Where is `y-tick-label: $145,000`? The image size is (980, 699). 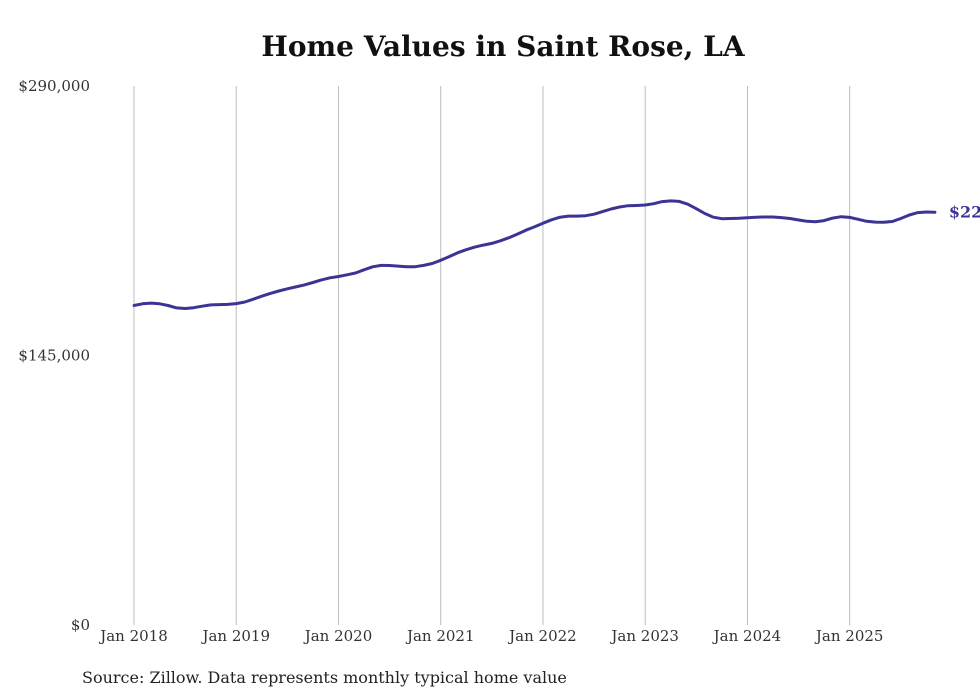
y-tick-label: $145,000 is located at coordinates (54, 356).